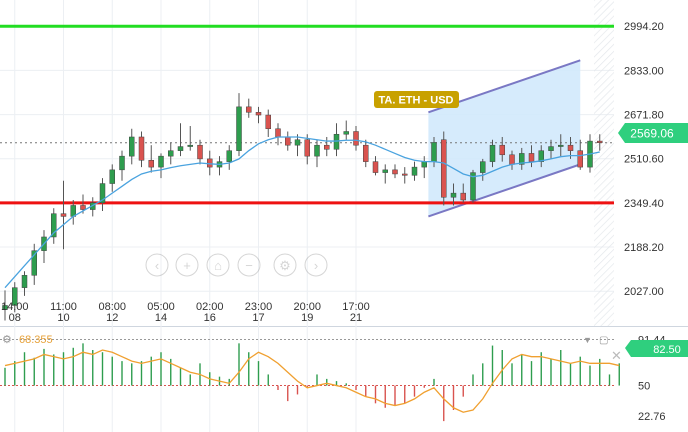 The height and width of the screenshot is (432, 688). I want to click on zoom-in-button: +, so click(187, 265).